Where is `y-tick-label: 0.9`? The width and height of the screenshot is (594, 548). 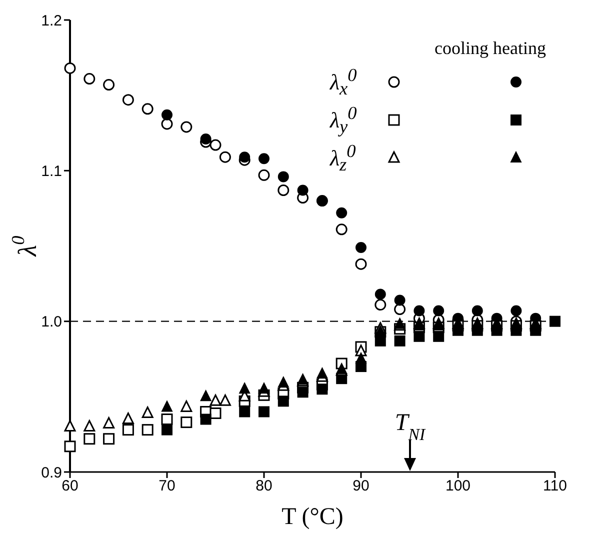 y-tick-label: 0.9 is located at coordinates (51, 473).